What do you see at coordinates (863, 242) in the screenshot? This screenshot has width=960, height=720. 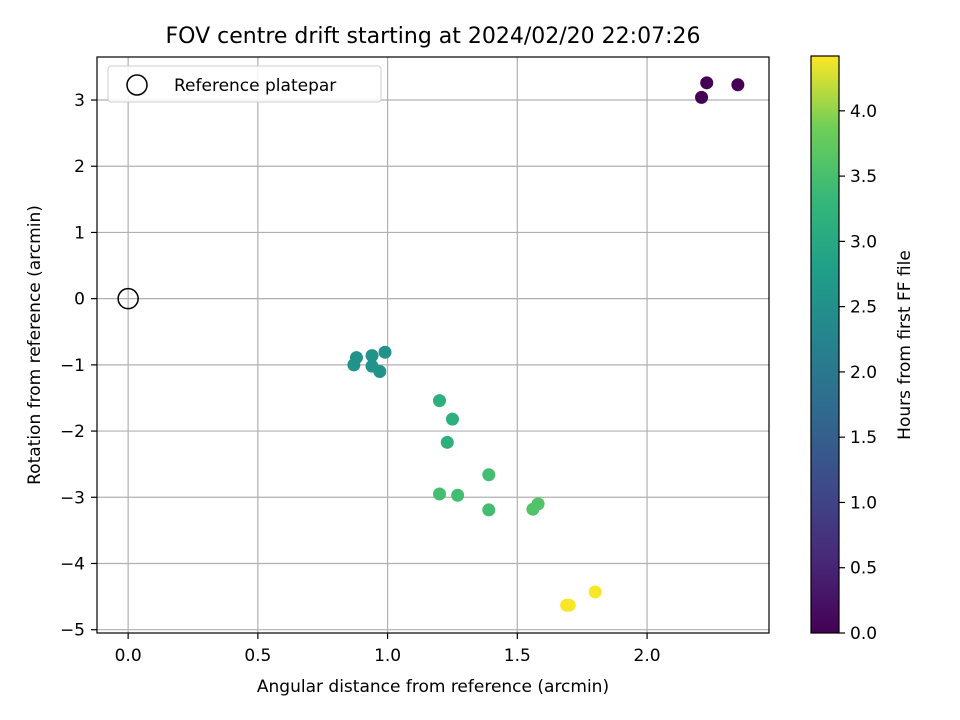 I see `colorbar-tick-label: 3.0` at bounding box center [863, 242].